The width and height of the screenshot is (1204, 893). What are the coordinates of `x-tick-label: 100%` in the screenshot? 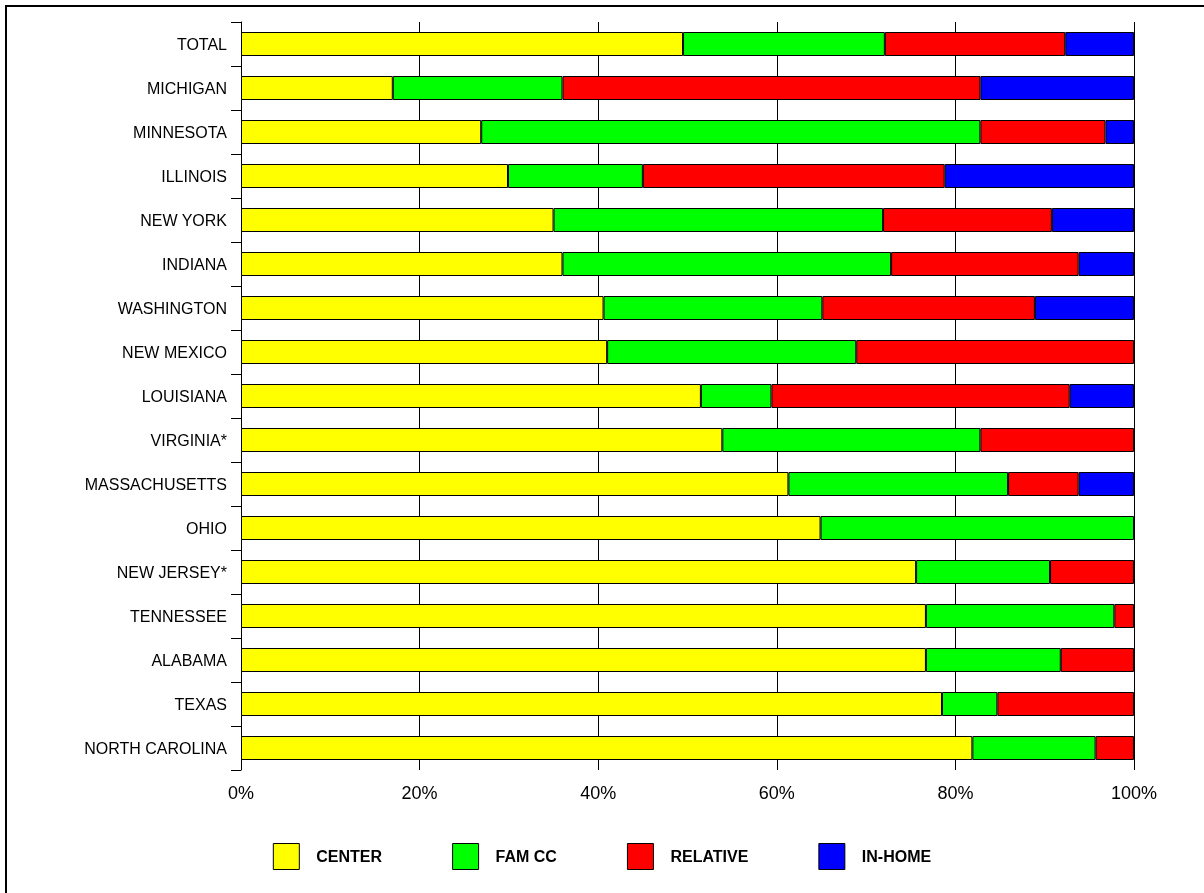 It's located at (1134, 793).